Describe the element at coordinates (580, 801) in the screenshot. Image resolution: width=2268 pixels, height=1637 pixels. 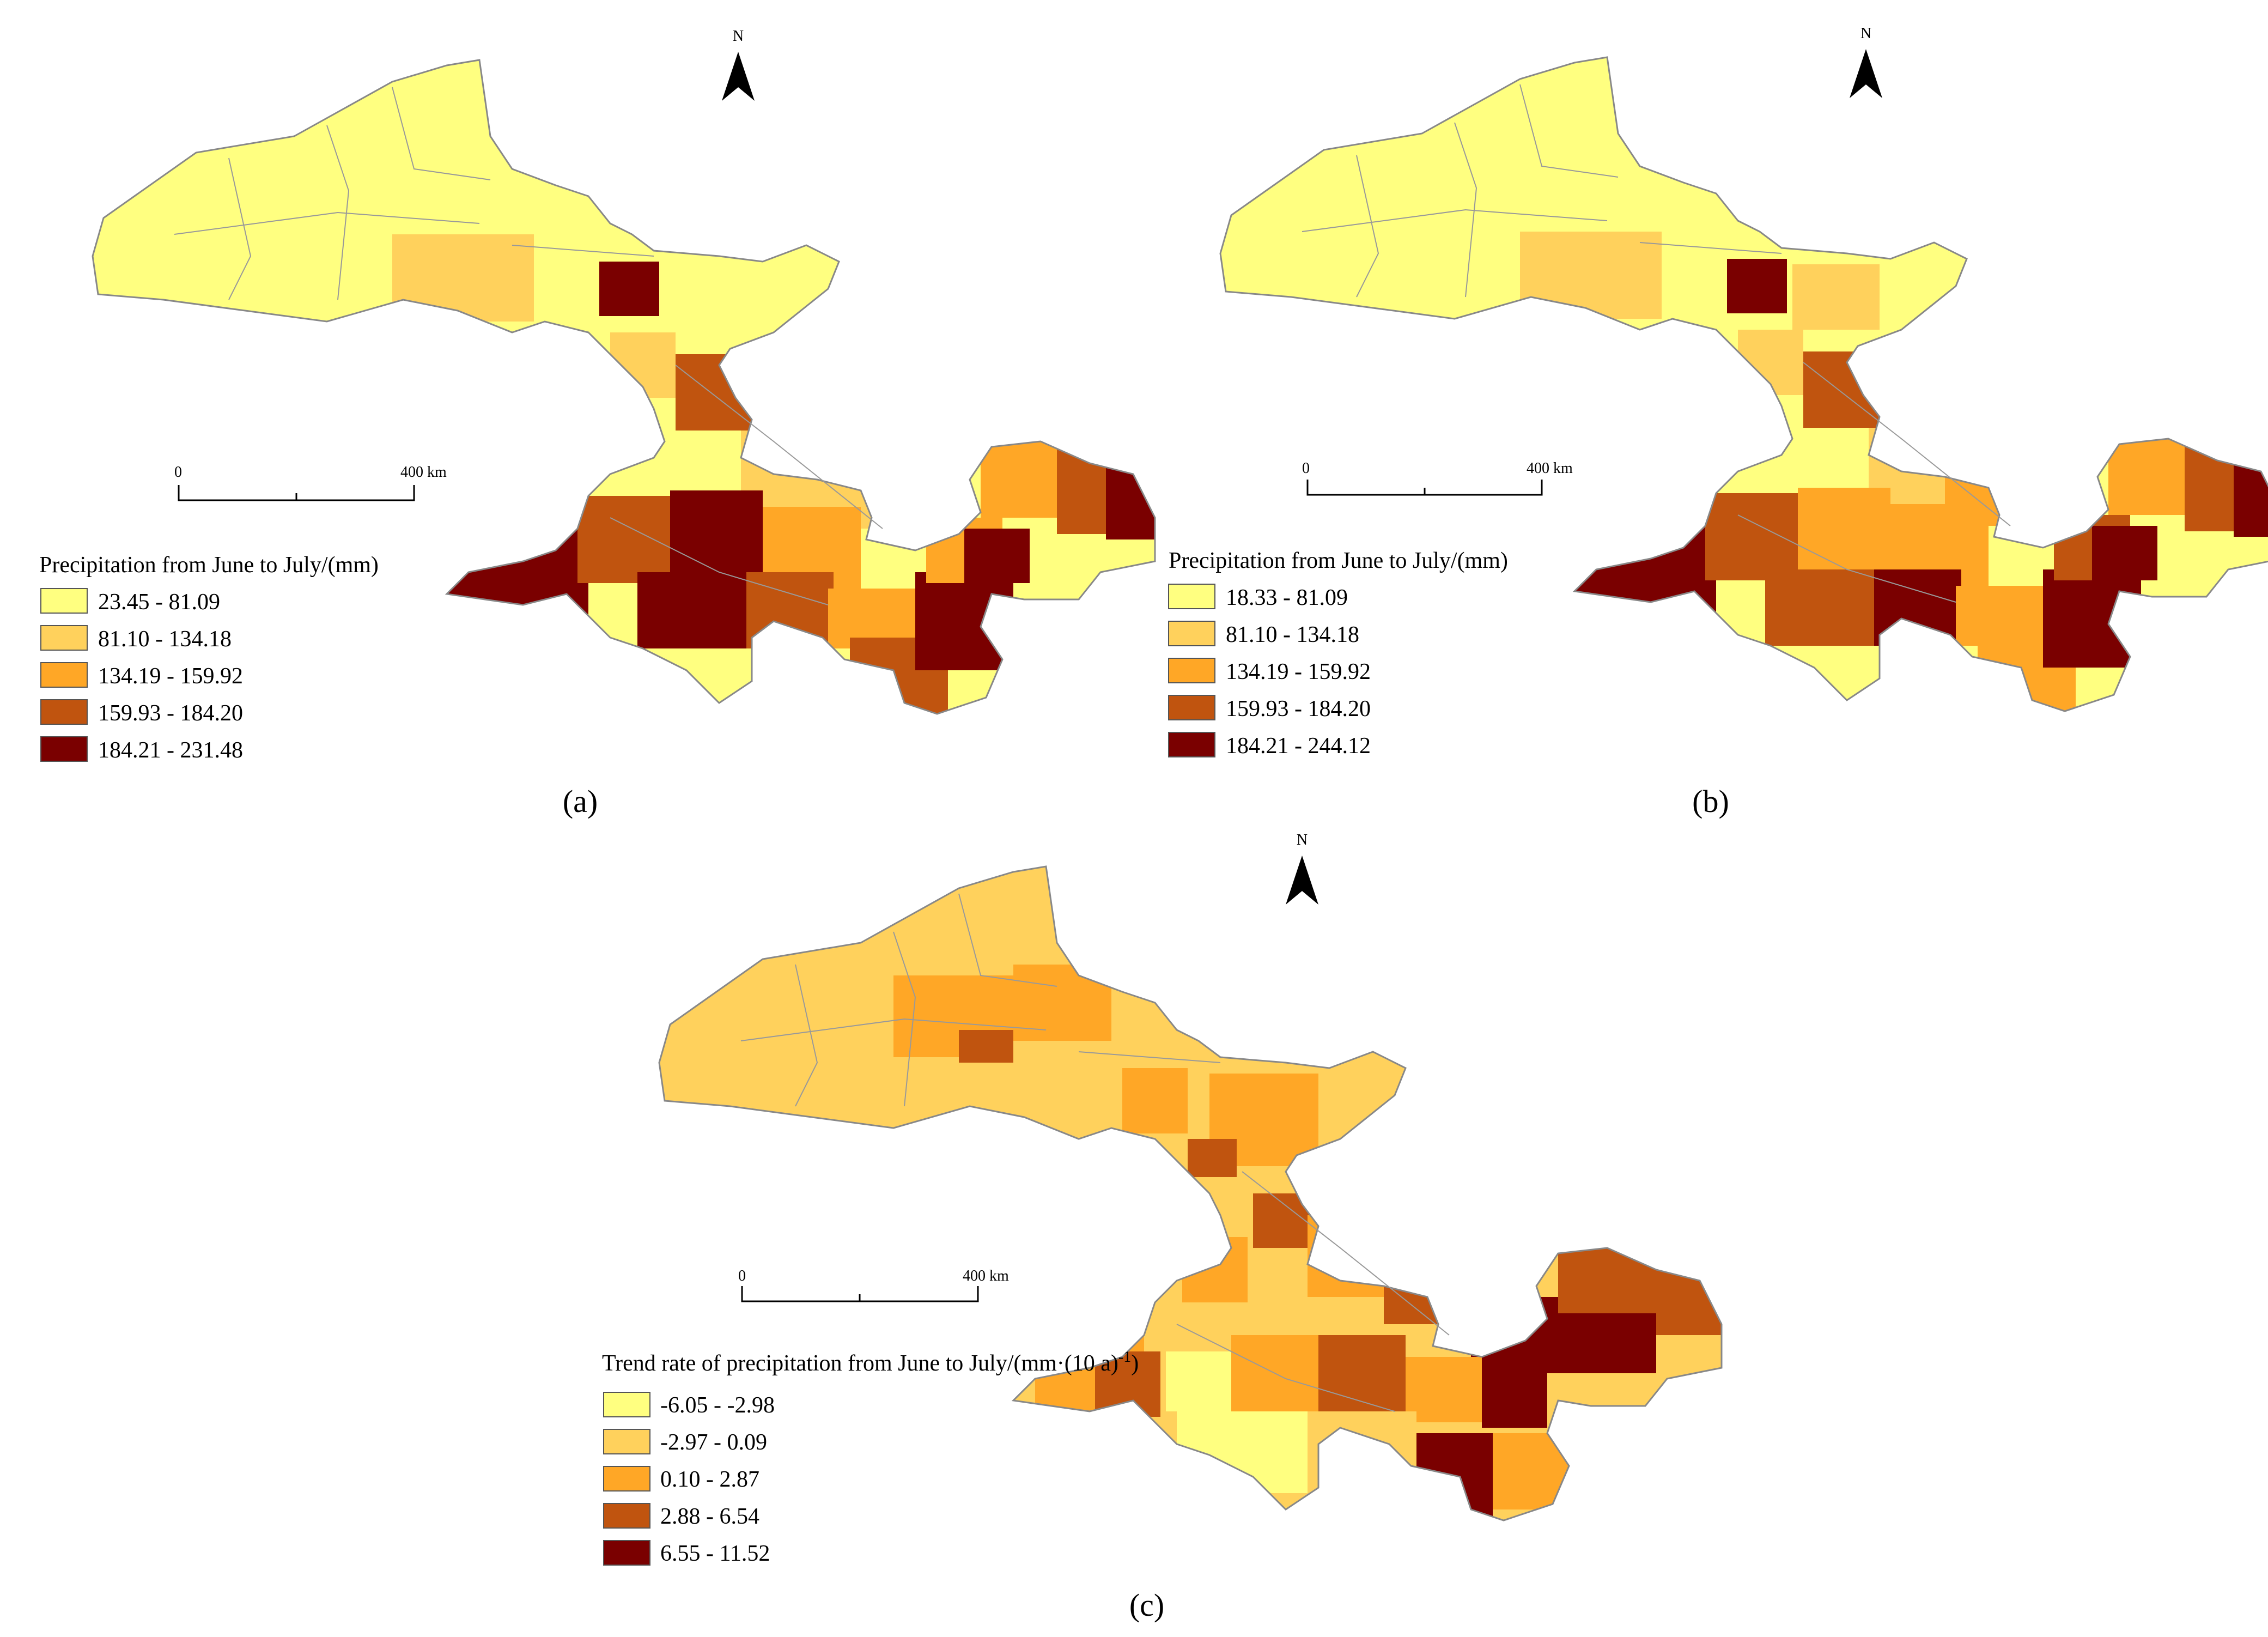
I see `caption-a: (a)` at that location.